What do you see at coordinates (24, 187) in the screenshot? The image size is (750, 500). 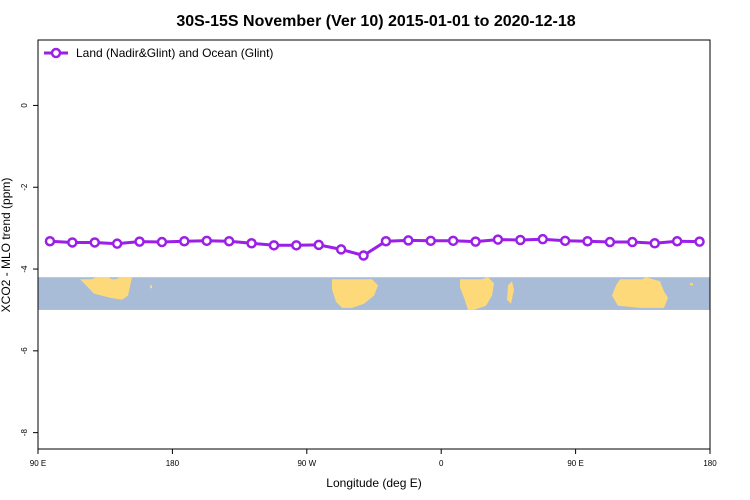 I see `y-tick-label: -2` at bounding box center [24, 187].